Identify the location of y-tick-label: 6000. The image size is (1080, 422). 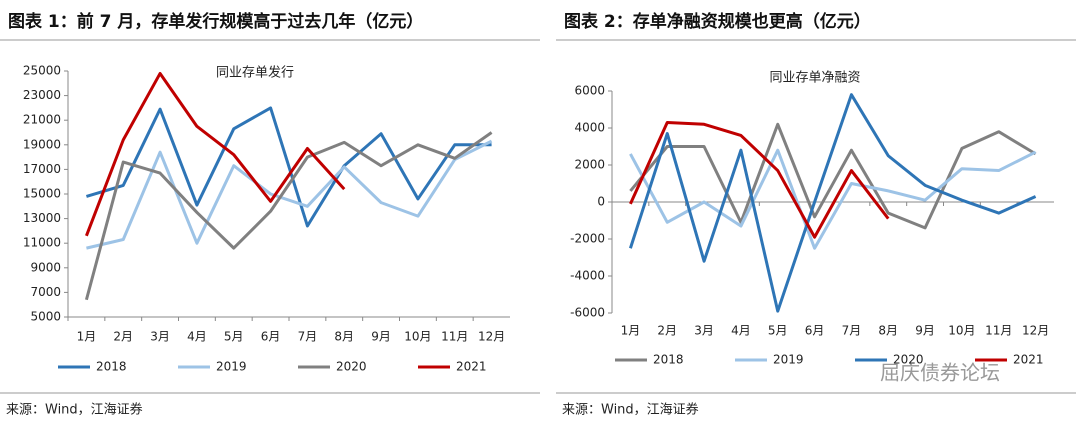
(589, 91).